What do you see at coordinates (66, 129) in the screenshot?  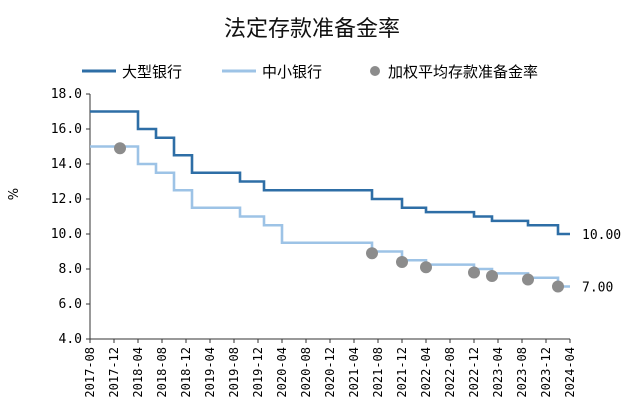 I see `y-tick-label: 16.0` at bounding box center [66, 129].